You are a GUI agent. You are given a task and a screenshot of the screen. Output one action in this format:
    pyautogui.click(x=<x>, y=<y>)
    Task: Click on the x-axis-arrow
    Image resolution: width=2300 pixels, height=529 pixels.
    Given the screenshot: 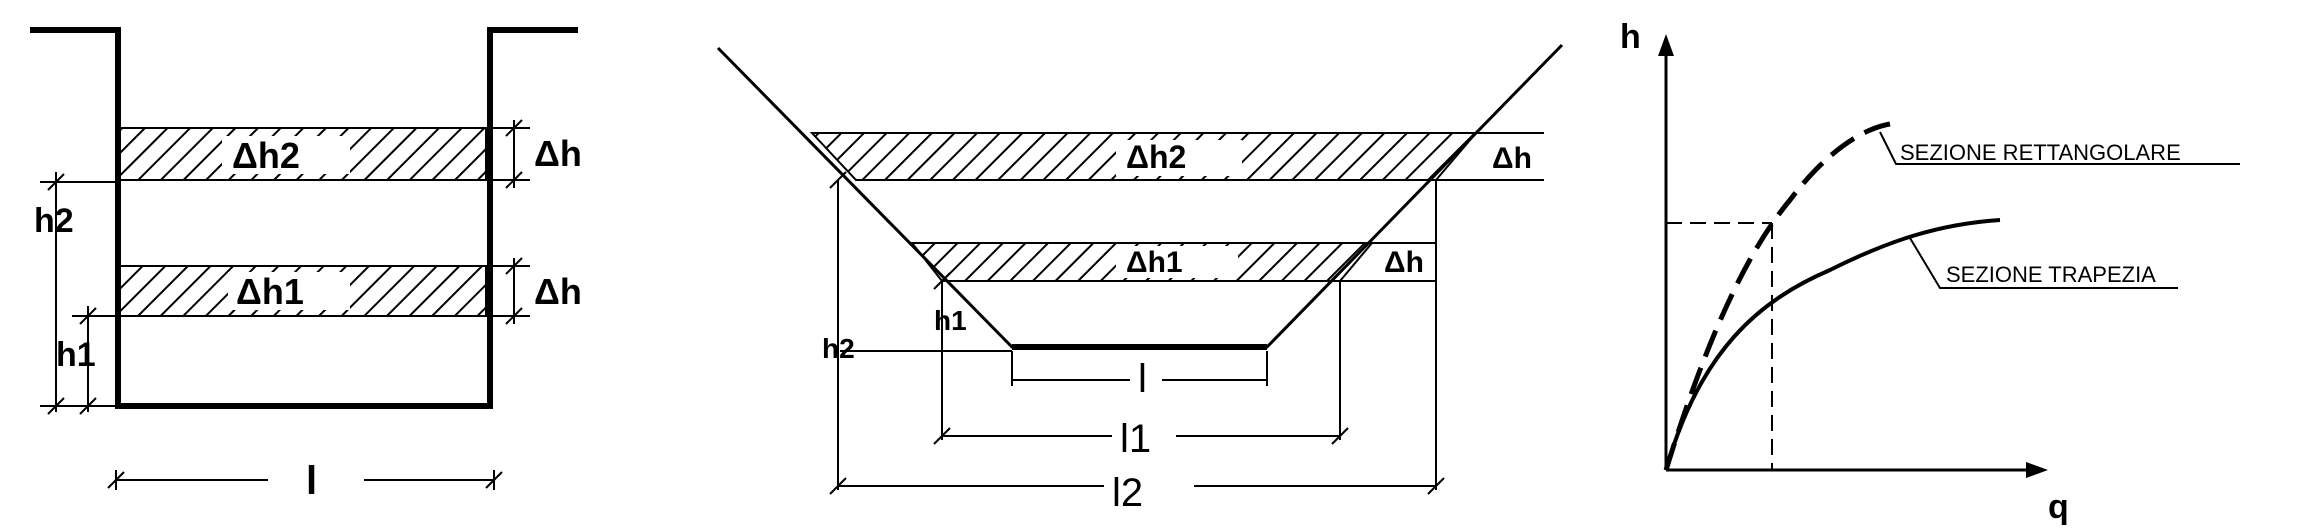 What is the action you would take?
    pyautogui.click(x=2037, y=470)
    